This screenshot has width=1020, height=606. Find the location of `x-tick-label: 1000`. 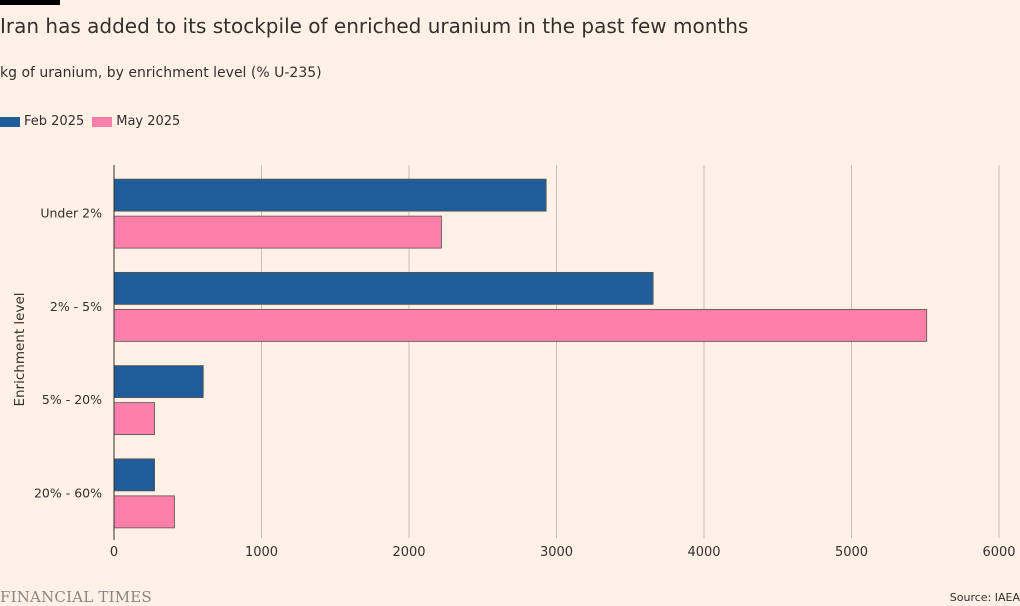

x-tick-label: 1000 is located at coordinates (261, 552).